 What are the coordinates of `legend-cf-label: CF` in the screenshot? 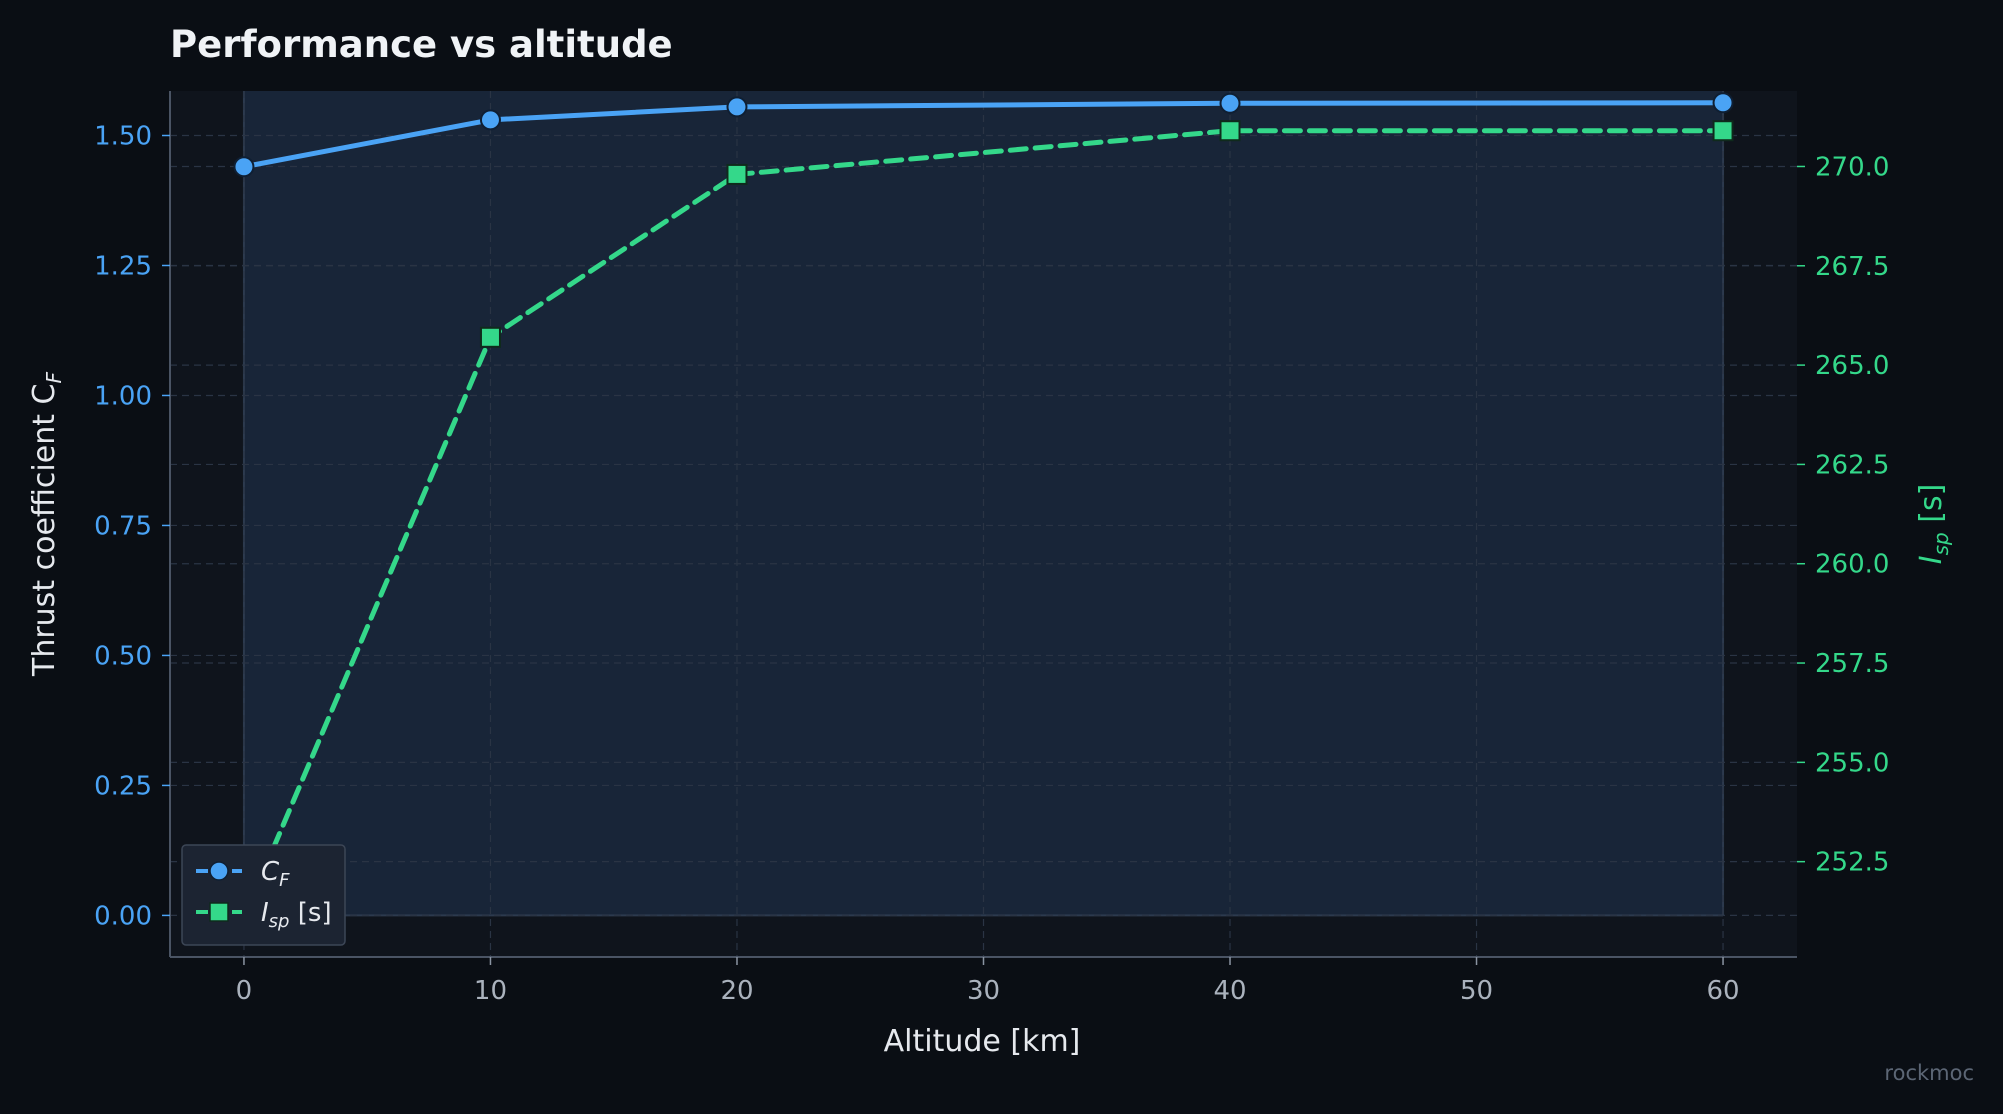 It's located at (275, 874).